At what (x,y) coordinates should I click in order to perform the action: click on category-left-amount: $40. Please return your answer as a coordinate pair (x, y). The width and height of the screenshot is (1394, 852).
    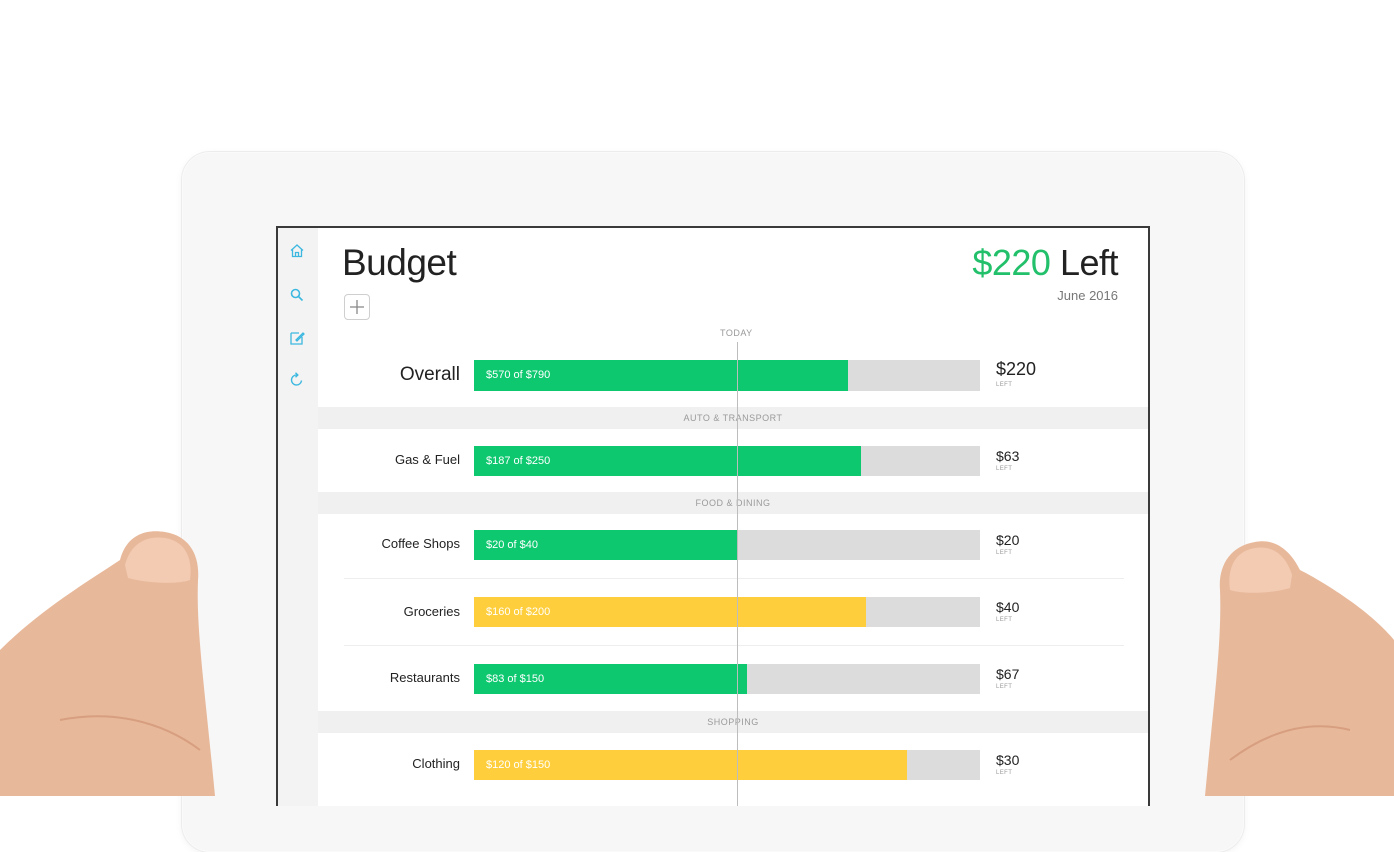
    Looking at the image, I should click on (1008, 607).